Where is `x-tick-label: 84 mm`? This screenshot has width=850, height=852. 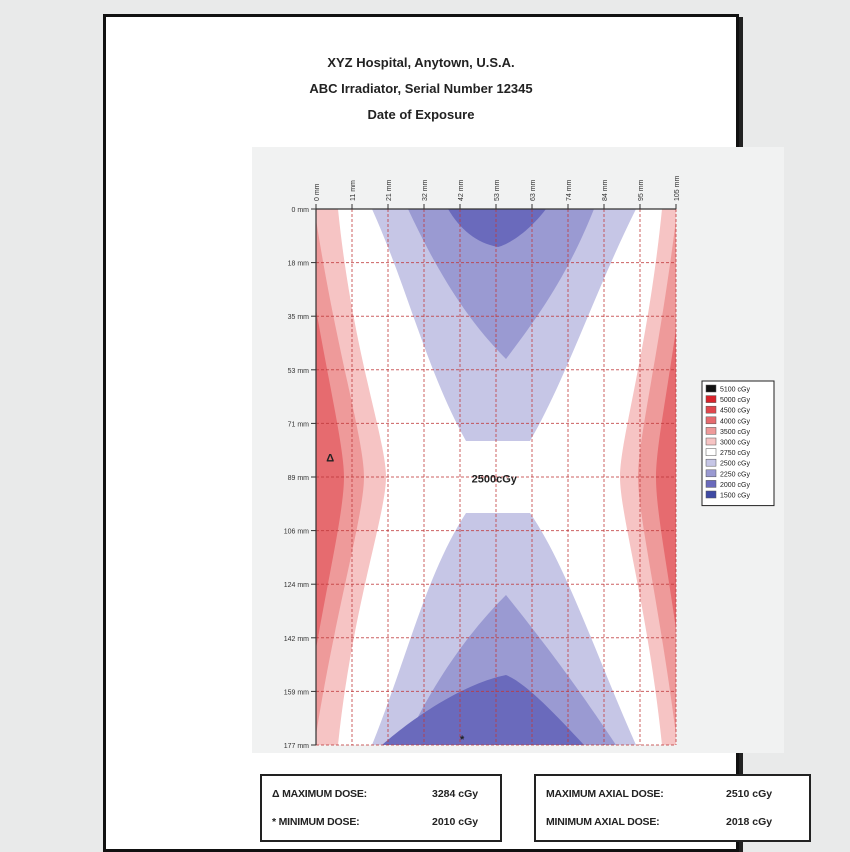 x-tick-label: 84 mm is located at coordinates (605, 190).